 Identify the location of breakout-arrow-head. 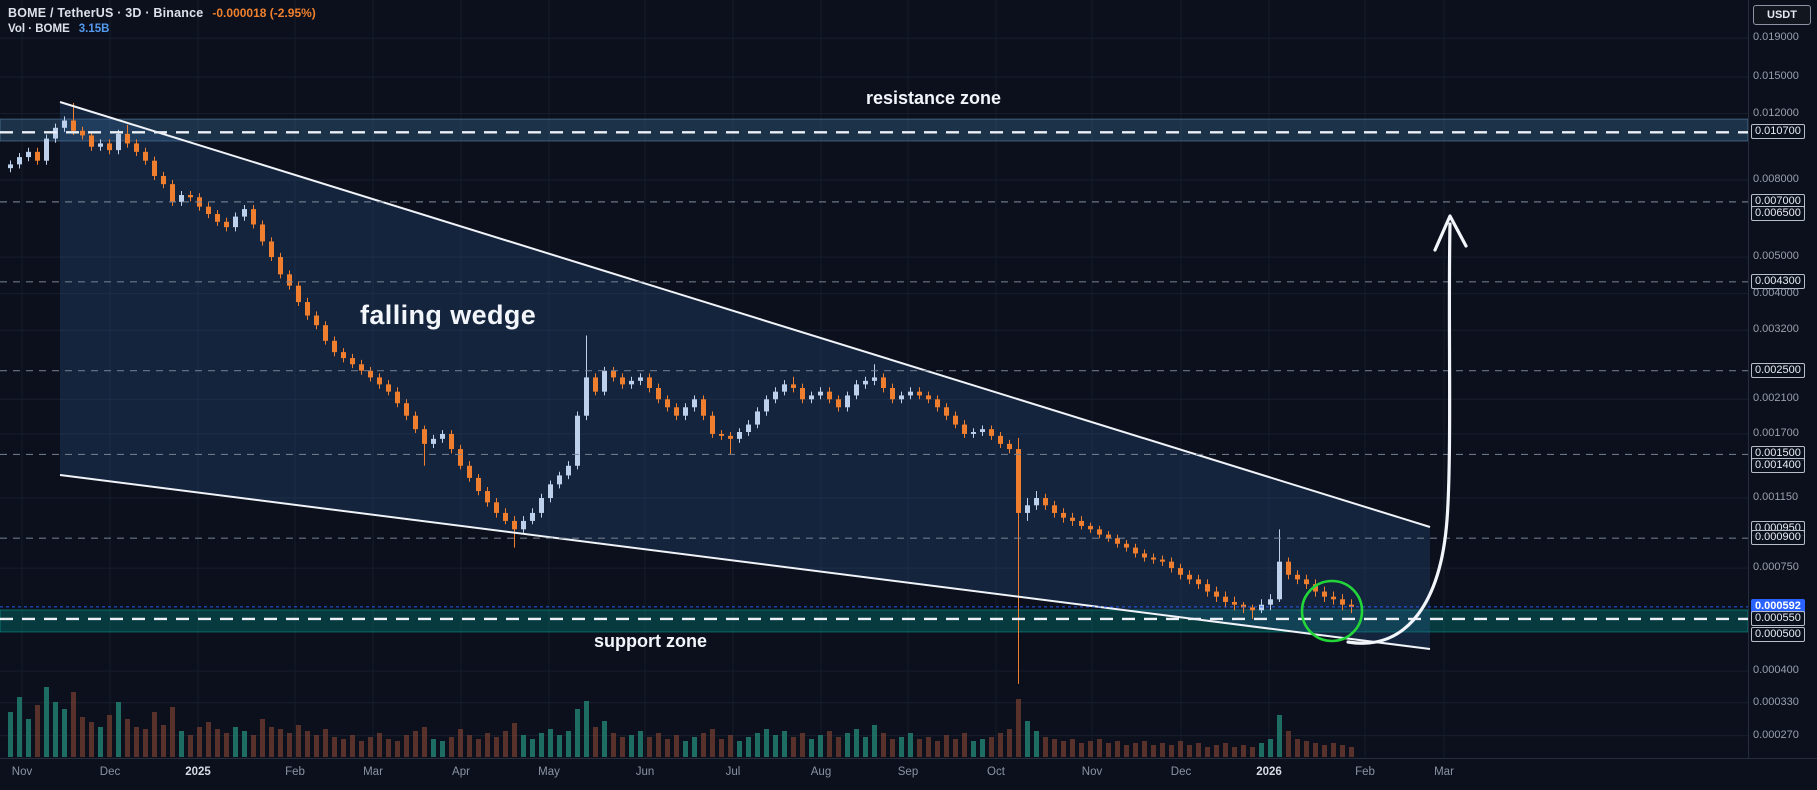
(1450, 233).